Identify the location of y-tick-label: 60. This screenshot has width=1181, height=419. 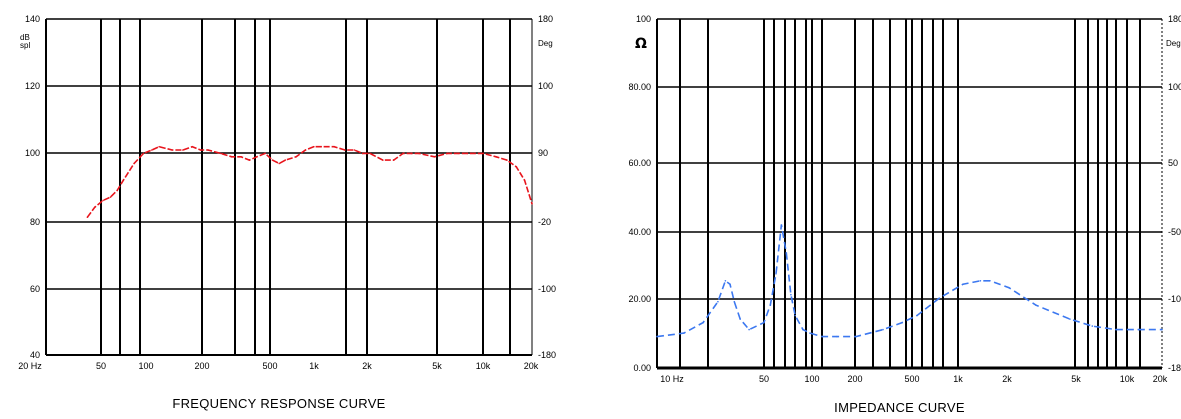
(35, 289).